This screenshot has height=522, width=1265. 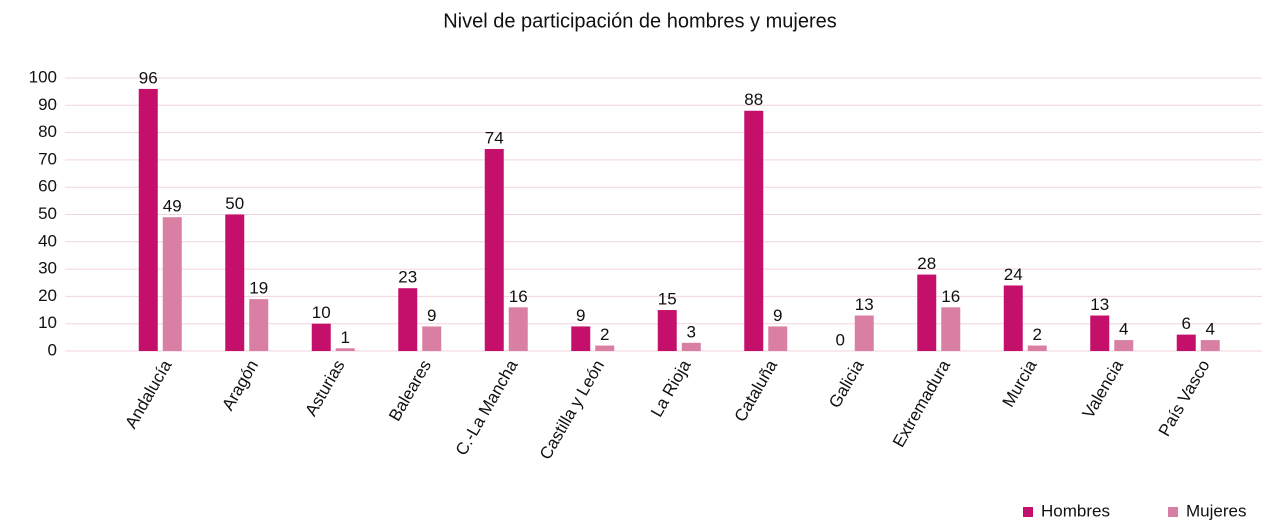 I want to click on value-label: 49, so click(x=172, y=206).